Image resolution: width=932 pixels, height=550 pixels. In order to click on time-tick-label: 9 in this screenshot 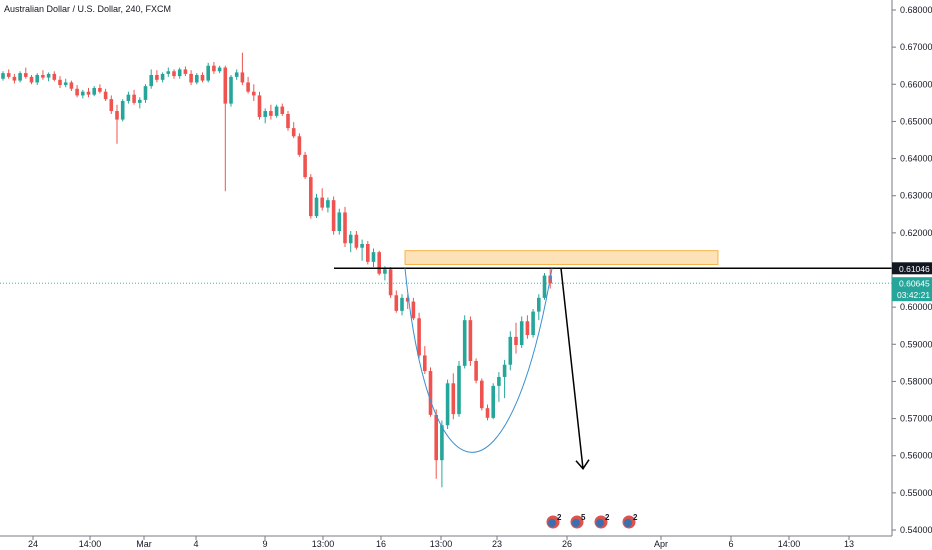, I will do `click(264, 544)`.